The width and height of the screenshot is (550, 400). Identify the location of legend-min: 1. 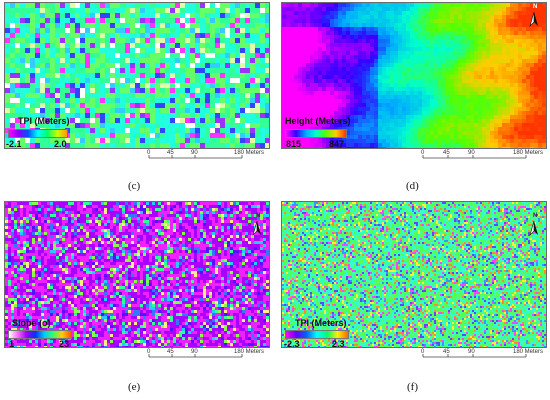
(12, 344).